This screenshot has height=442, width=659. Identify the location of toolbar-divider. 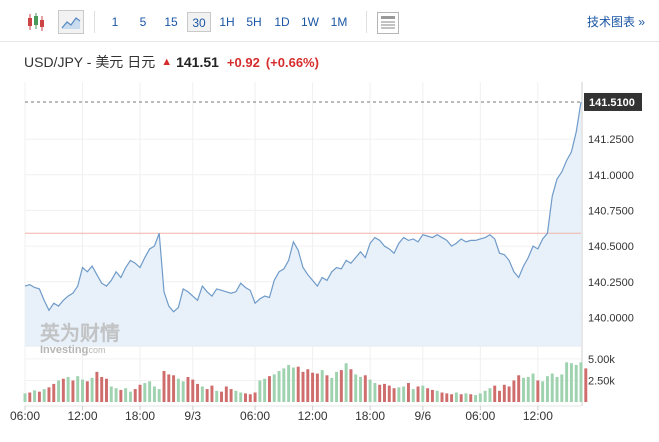
(94, 22).